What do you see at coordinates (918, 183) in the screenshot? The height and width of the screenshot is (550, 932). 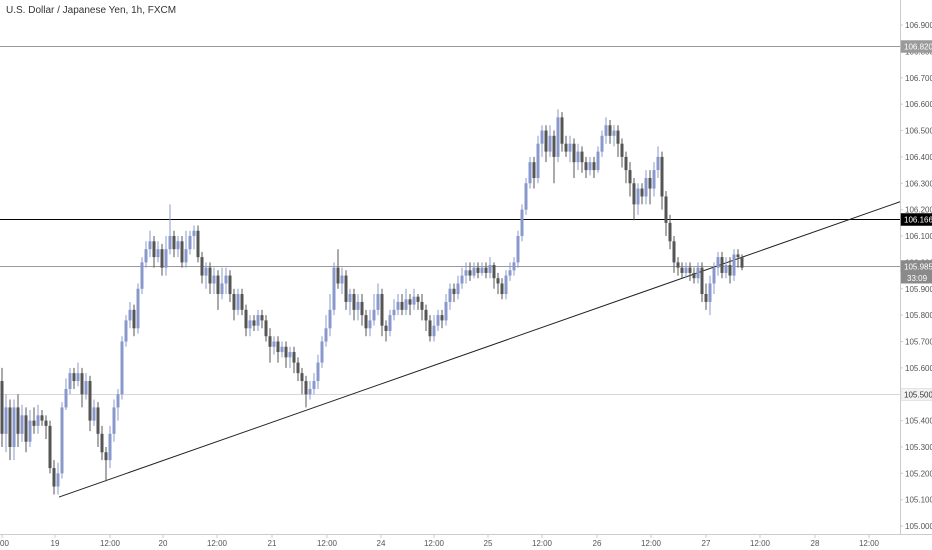 I see `y-tick-label: 106.300` at bounding box center [918, 183].